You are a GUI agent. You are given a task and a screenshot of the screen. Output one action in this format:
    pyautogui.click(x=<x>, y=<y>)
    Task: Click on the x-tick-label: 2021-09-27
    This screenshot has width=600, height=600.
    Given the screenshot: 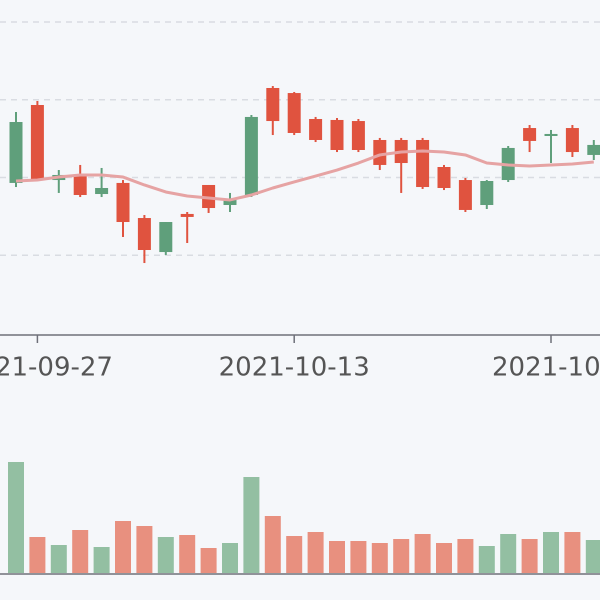 What is the action you would take?
    pyautogui.click(x=56, y=368)
    